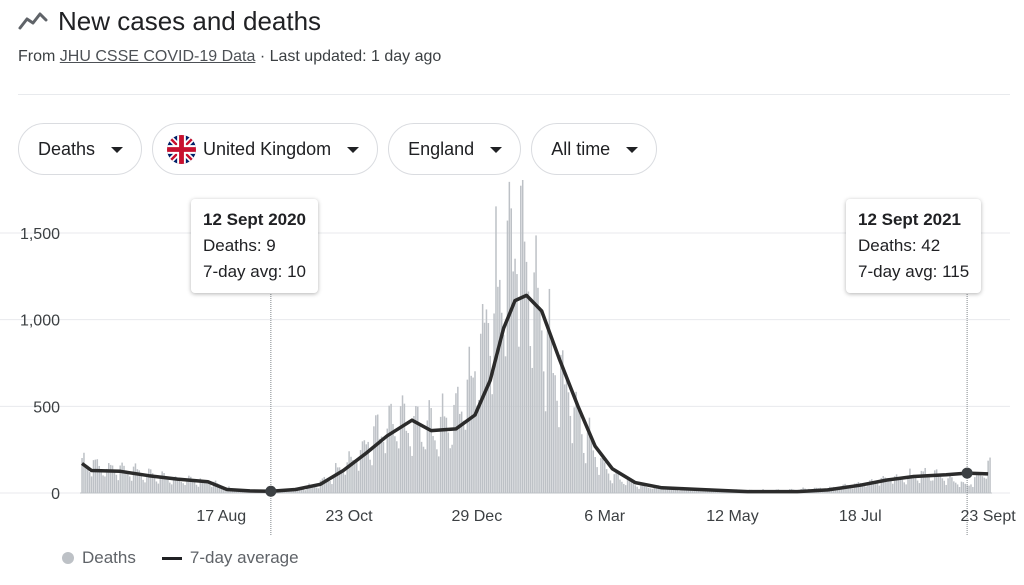  What do you see at coordinates (271, 491) in the screenshot?
I see `highlight-point` at bounding box center [271, 491].